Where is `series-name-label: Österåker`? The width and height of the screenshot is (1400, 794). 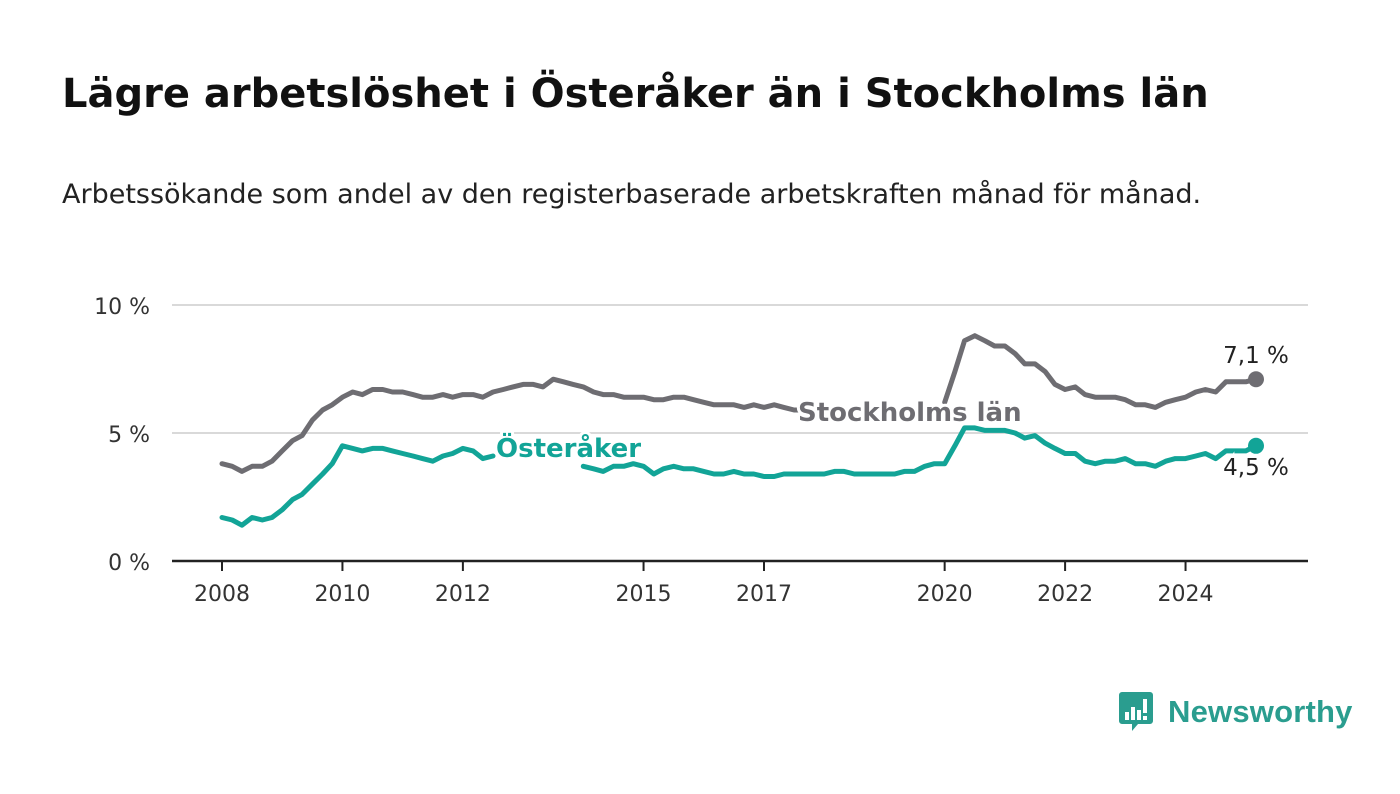
series-name-label: Österåker is located at coordinates (568, 447).